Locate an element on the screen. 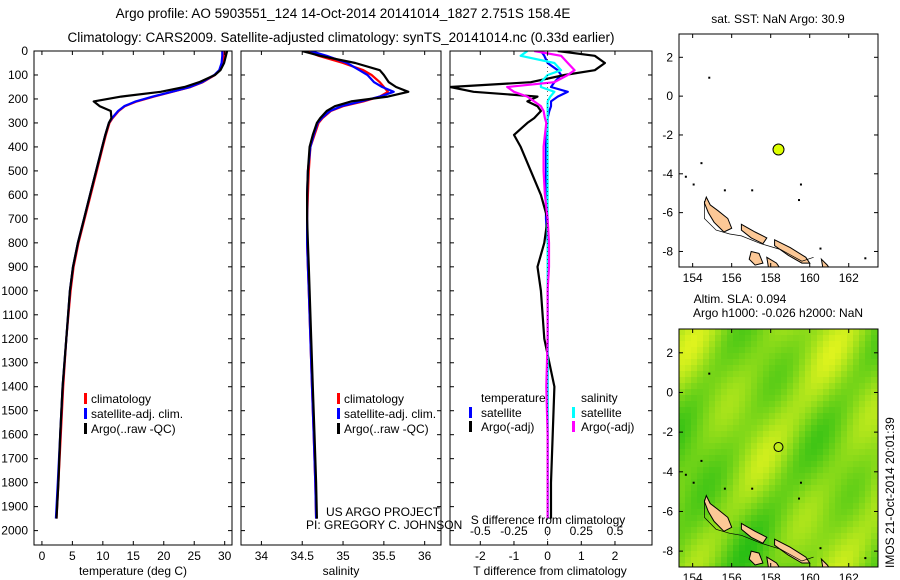 Image resolution: width=900 pixels, height=580 pixels. y-tick-label: 200 is located at coordinates (18, 99).